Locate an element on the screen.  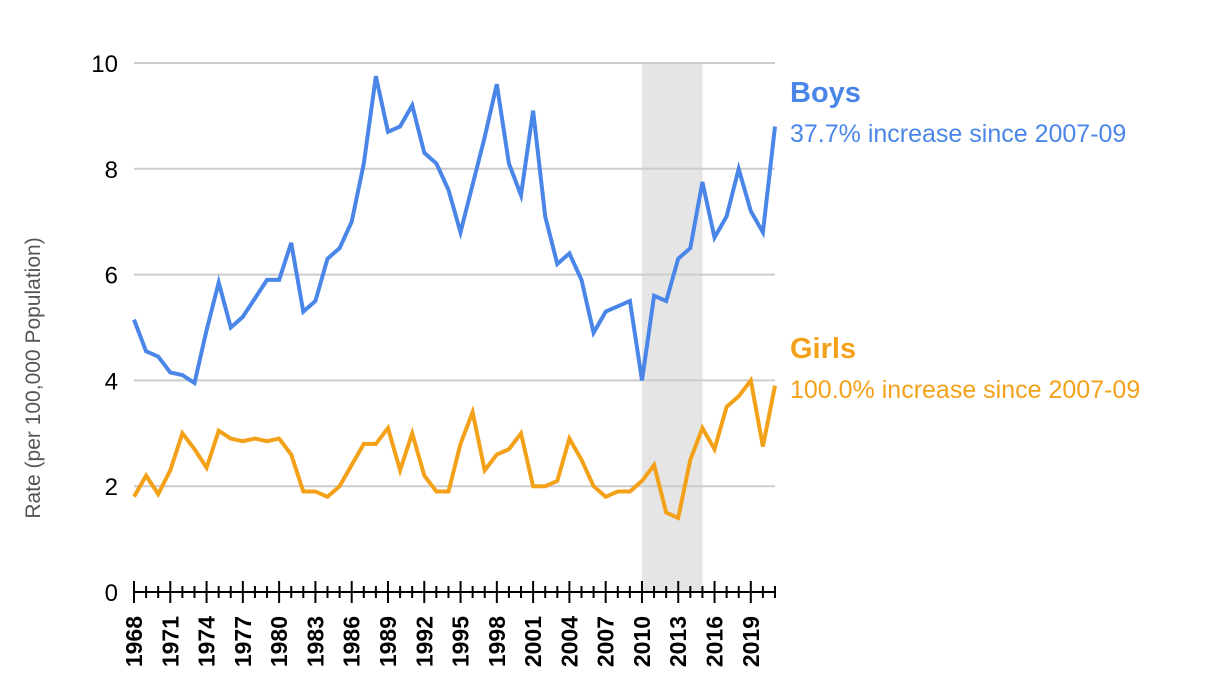
y-tick-label-10: 10 is located at coordinates (104, 64).